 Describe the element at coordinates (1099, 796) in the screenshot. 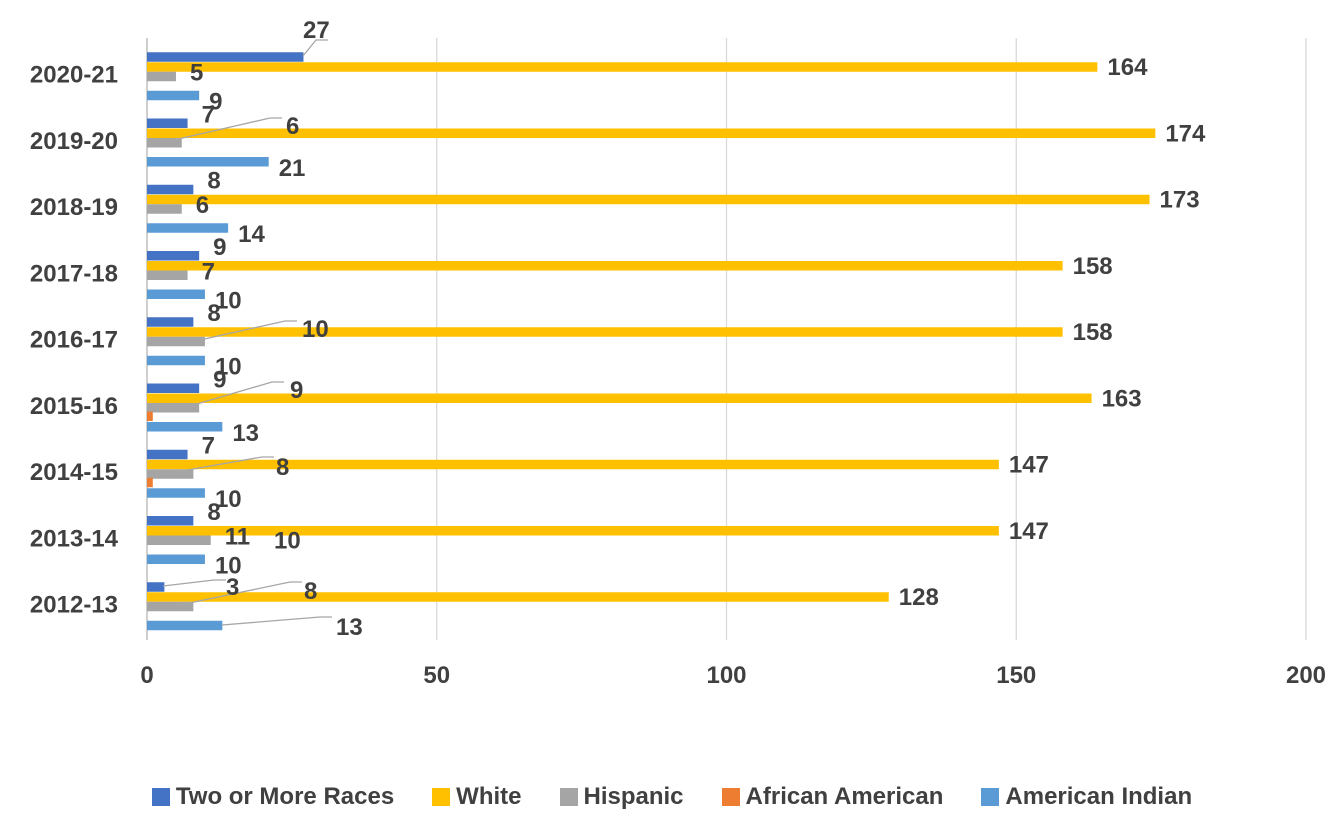

I see `legend-label: American Indian` at that location.